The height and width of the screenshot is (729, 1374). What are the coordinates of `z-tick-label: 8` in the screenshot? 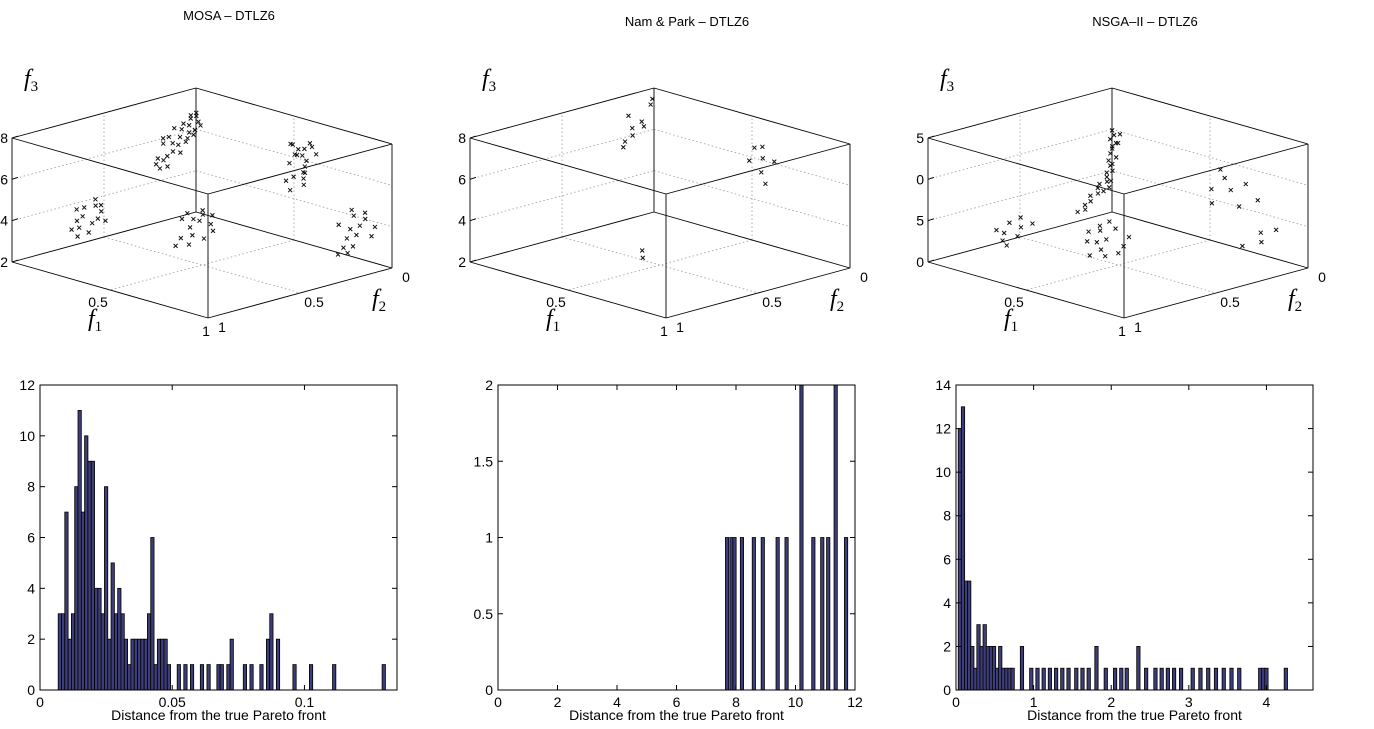 It's located at (4, 138).